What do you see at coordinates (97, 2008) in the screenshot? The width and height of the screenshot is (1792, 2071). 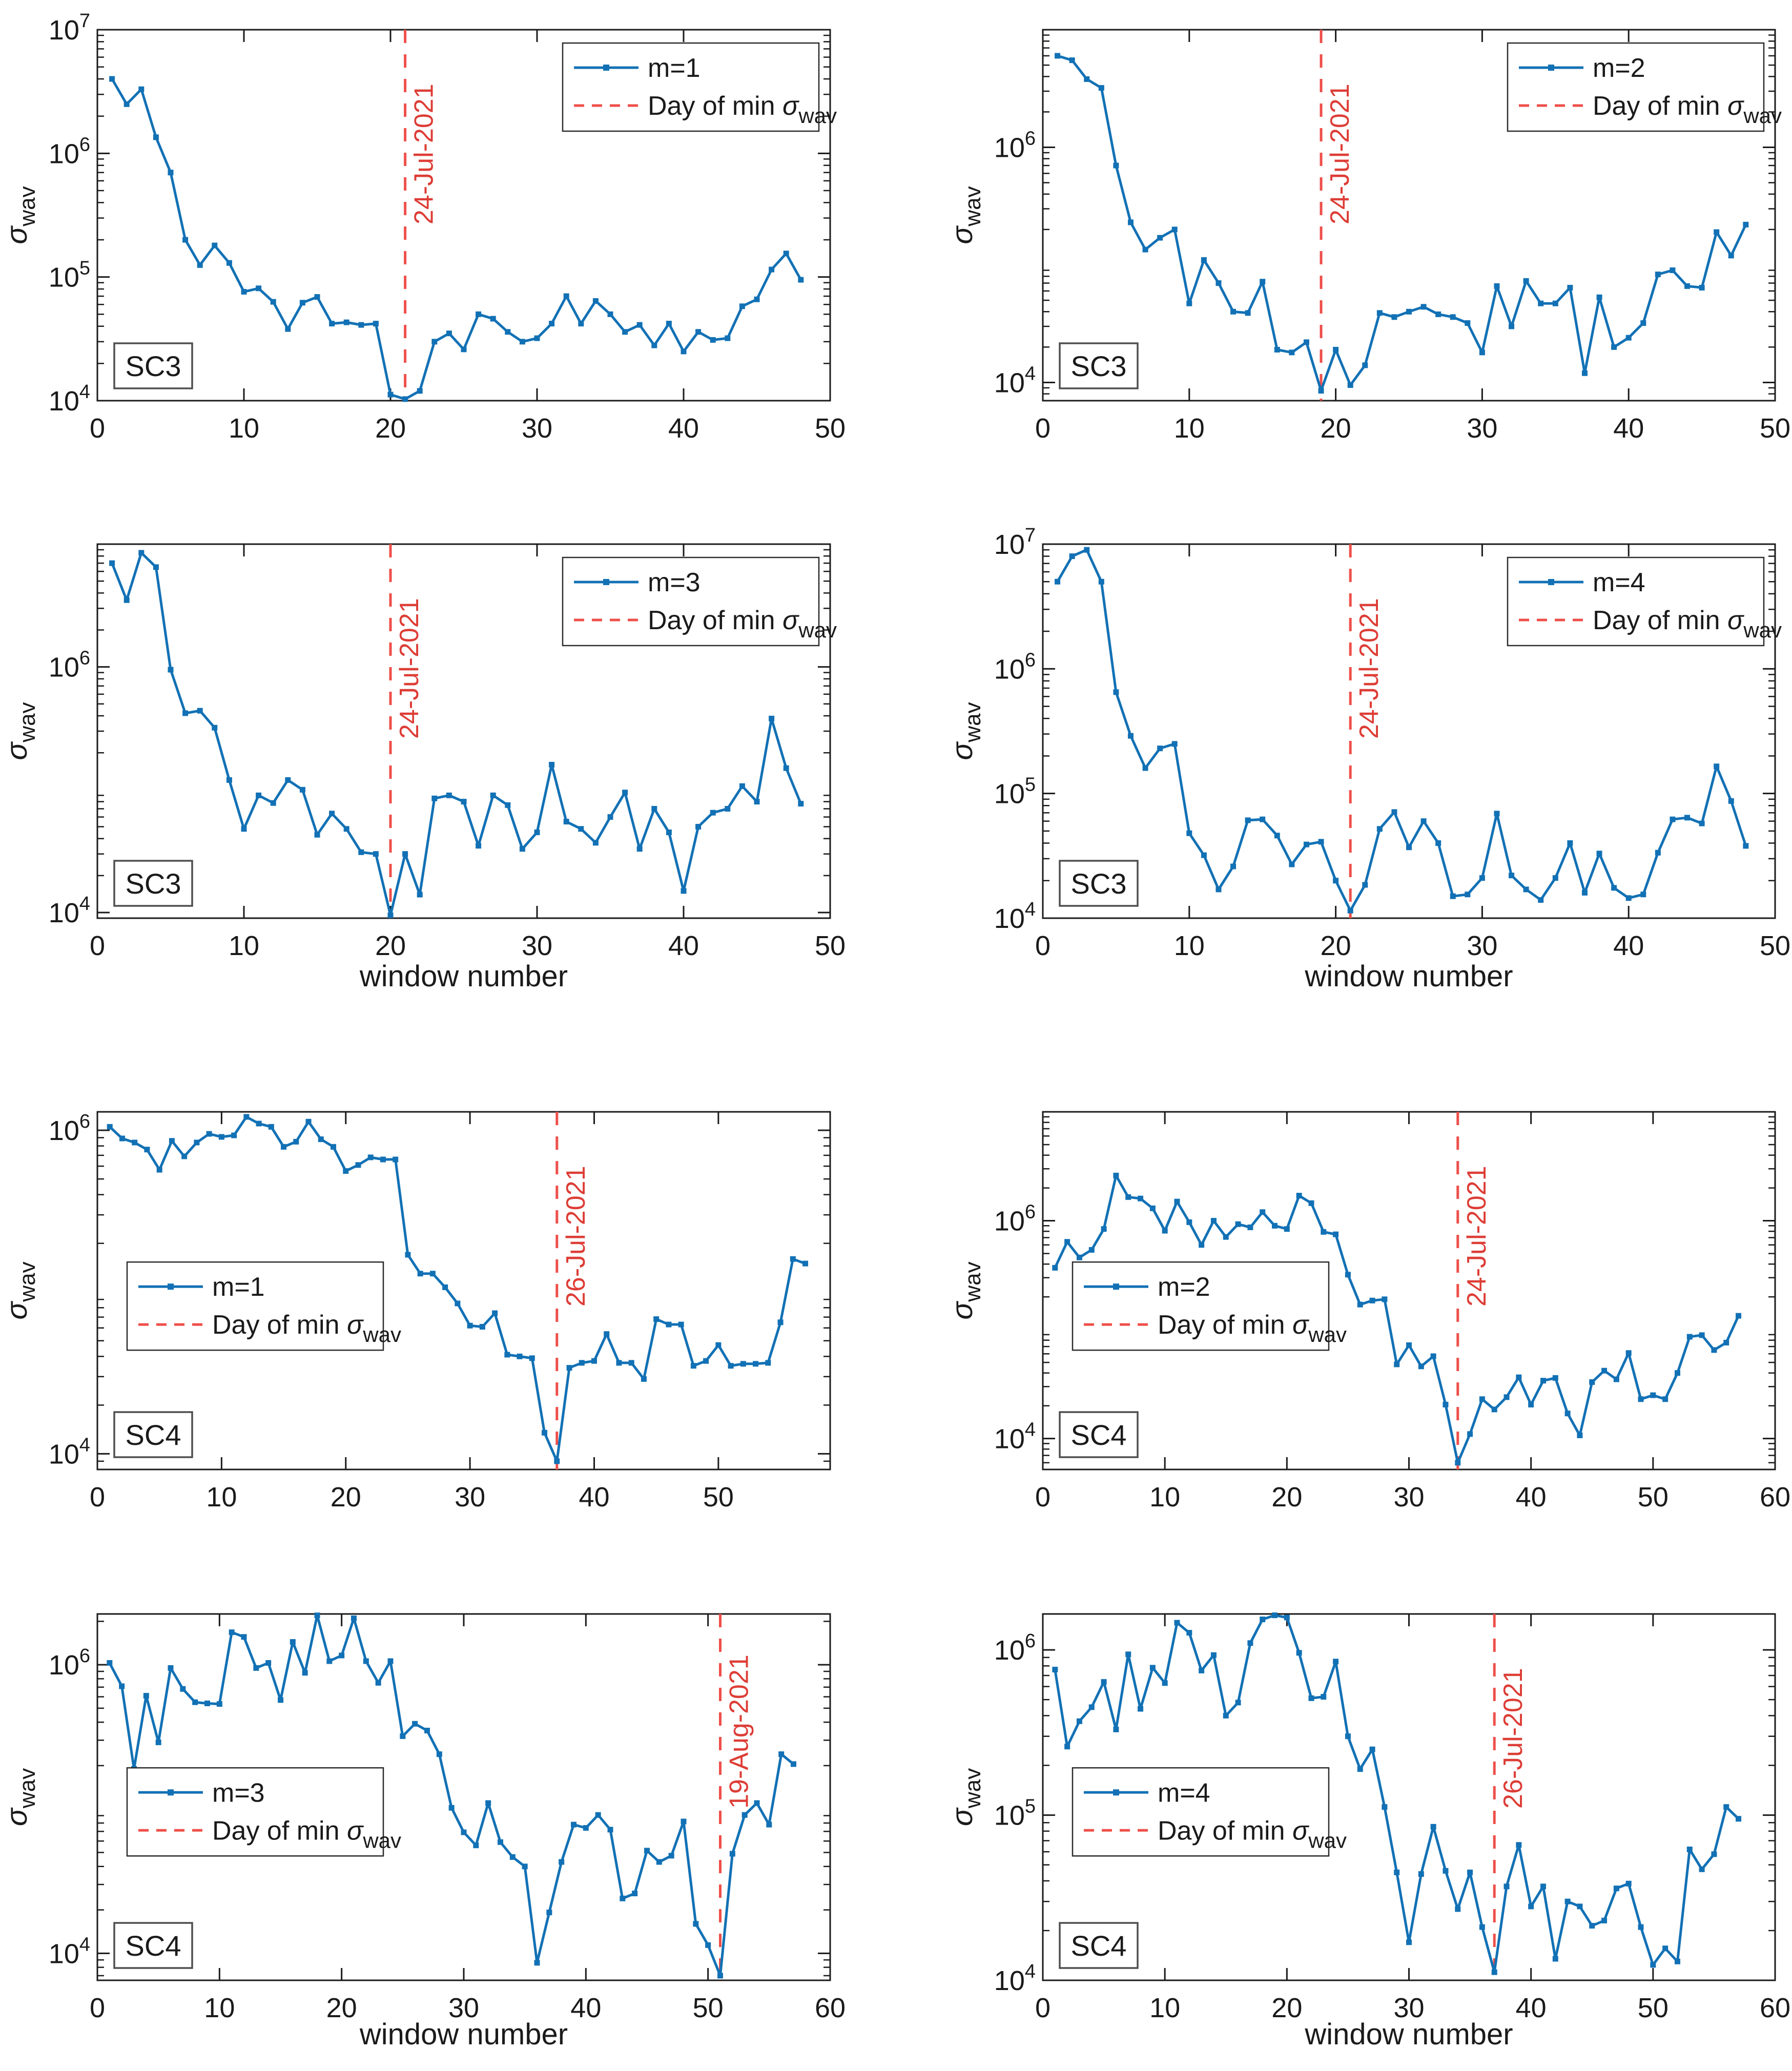 I see `x-tick-label: 0` at bounding box center [97, 2008].